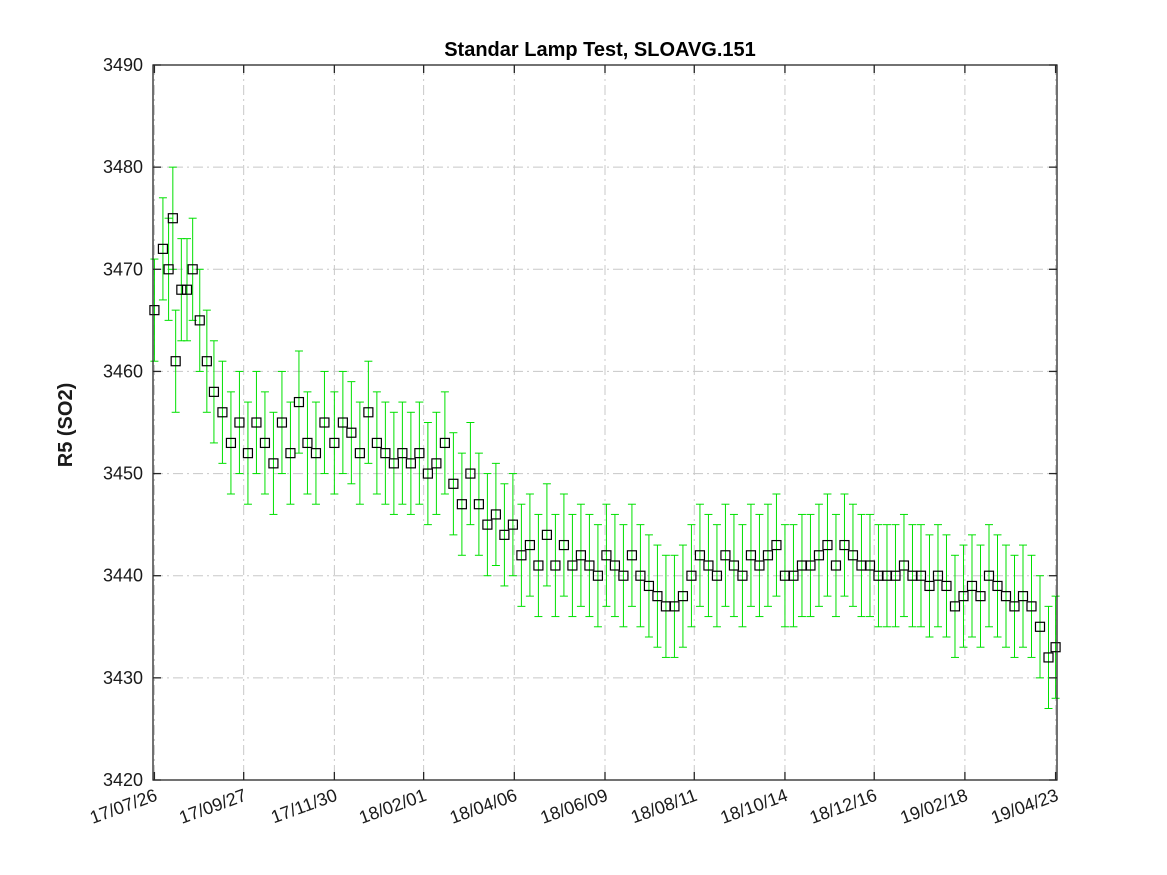  I want to click on y-tick-label: 3430, so click(123, 678).